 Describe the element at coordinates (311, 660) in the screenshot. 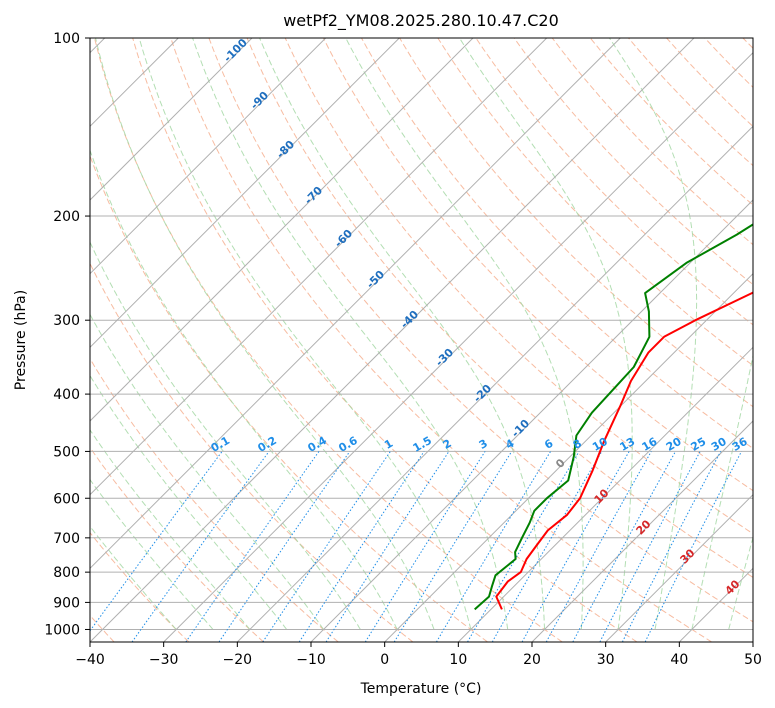

I see `x-tick-label: −10` at that location.